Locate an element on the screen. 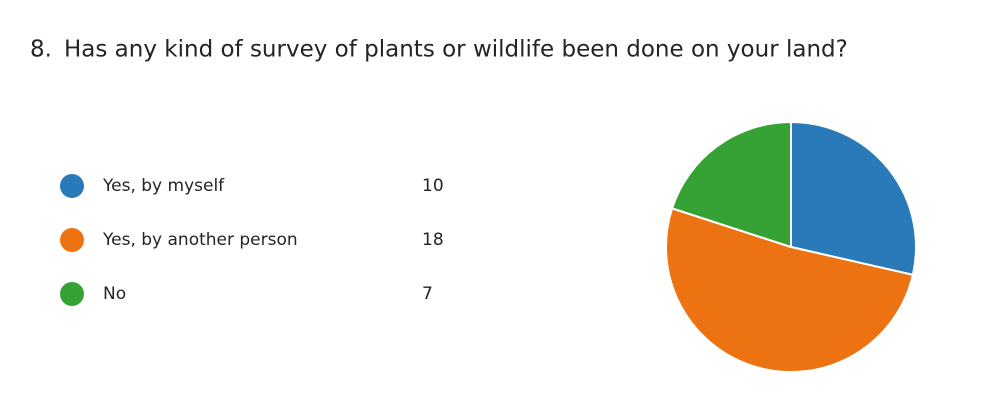 The image size is (1000, 407). legend-label: Yes, by another person is located at coordinates (200, 240).